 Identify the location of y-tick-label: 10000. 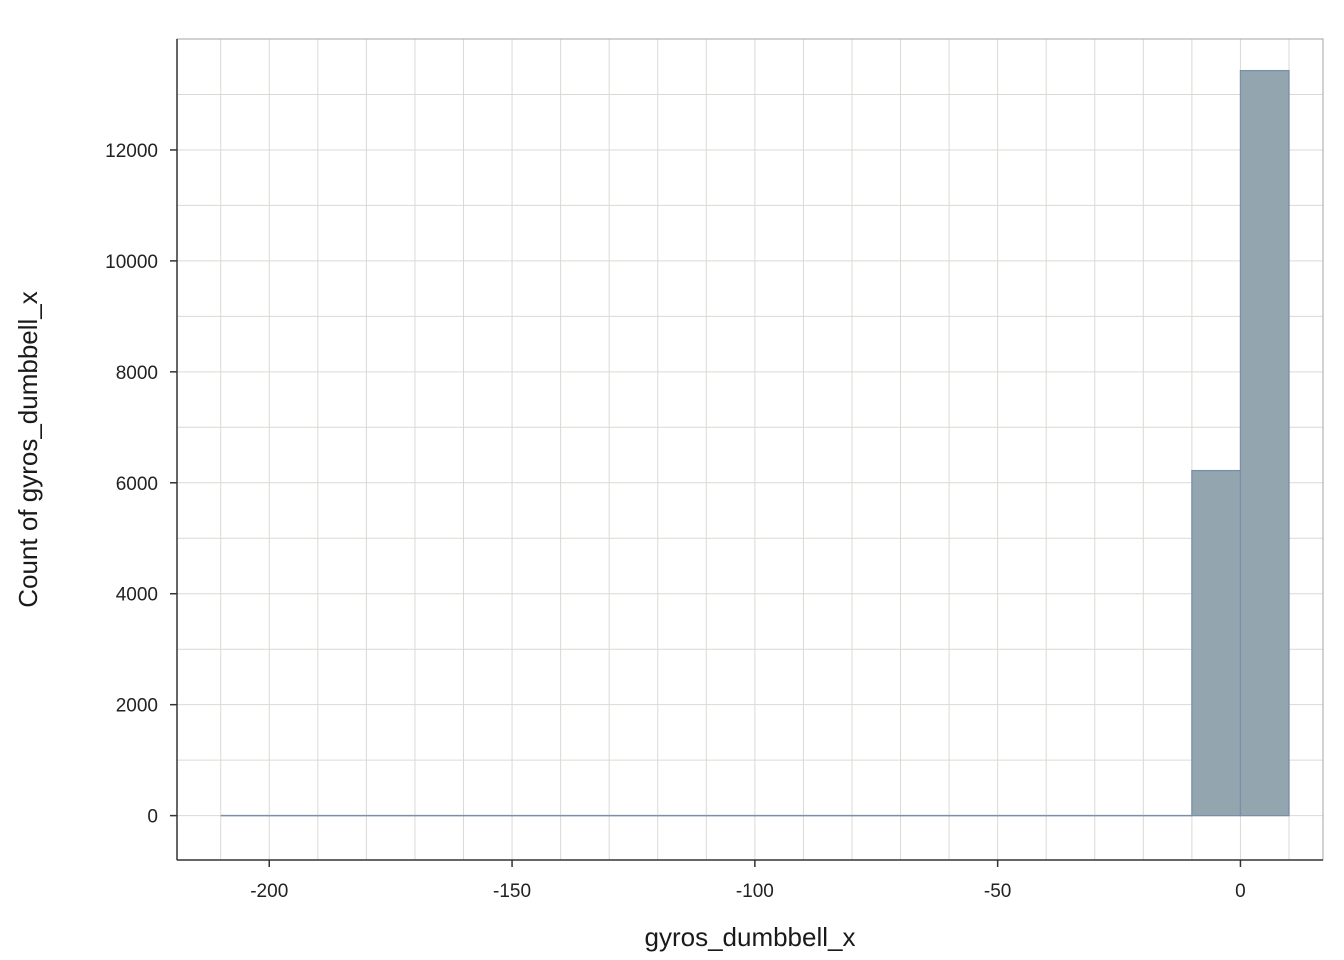
(131, 262).